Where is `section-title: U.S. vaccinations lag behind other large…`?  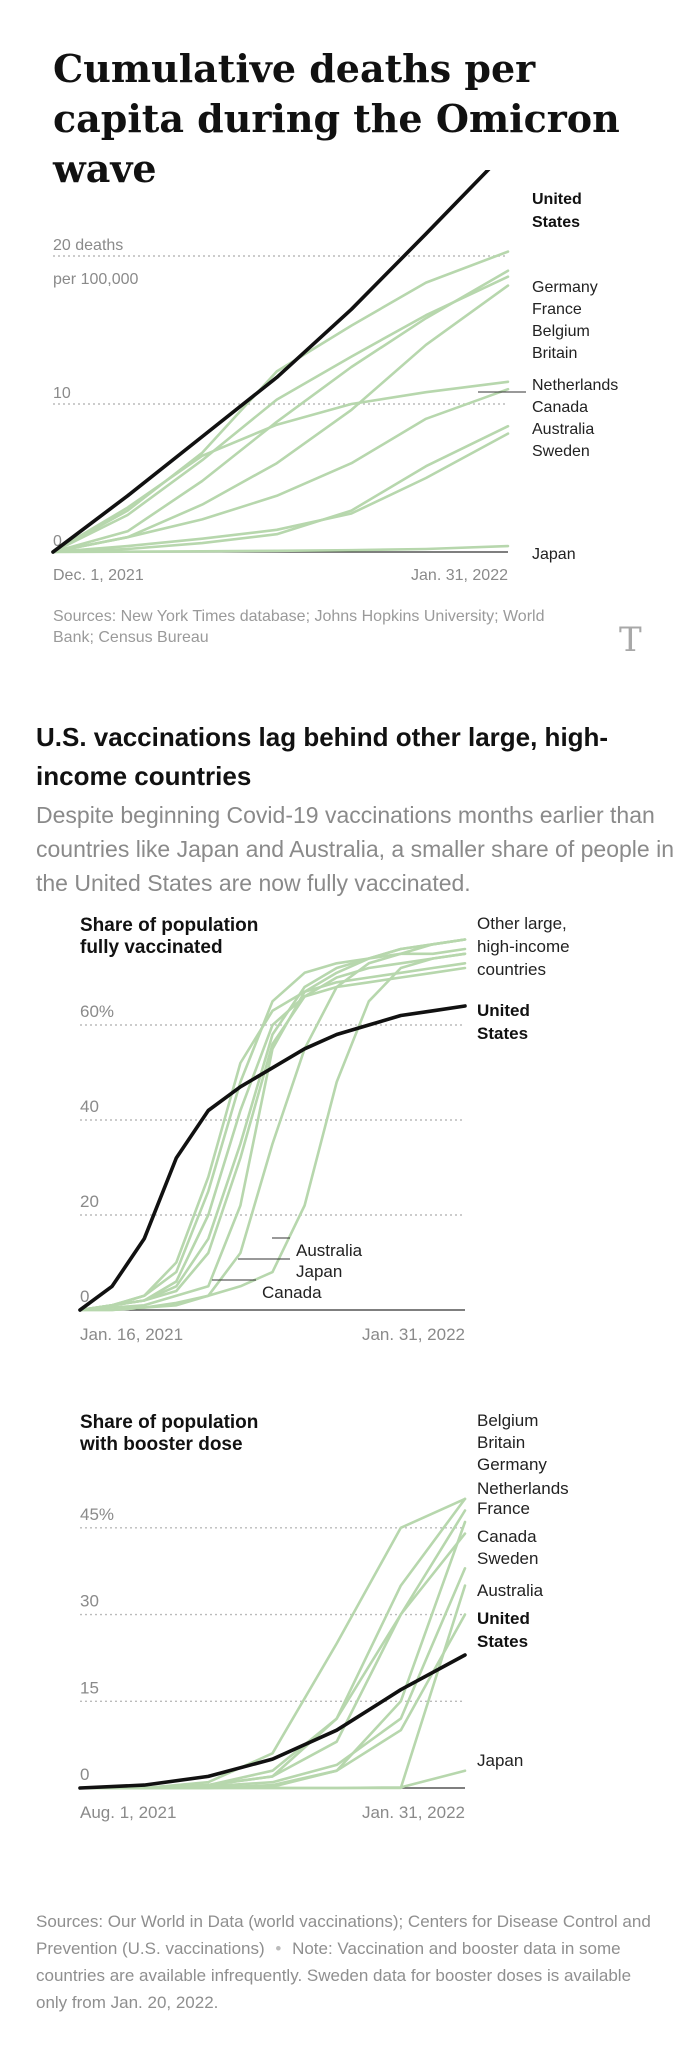 section-title: U.S. vaccinations lag behind other large… is located at coordinates (322, 756).